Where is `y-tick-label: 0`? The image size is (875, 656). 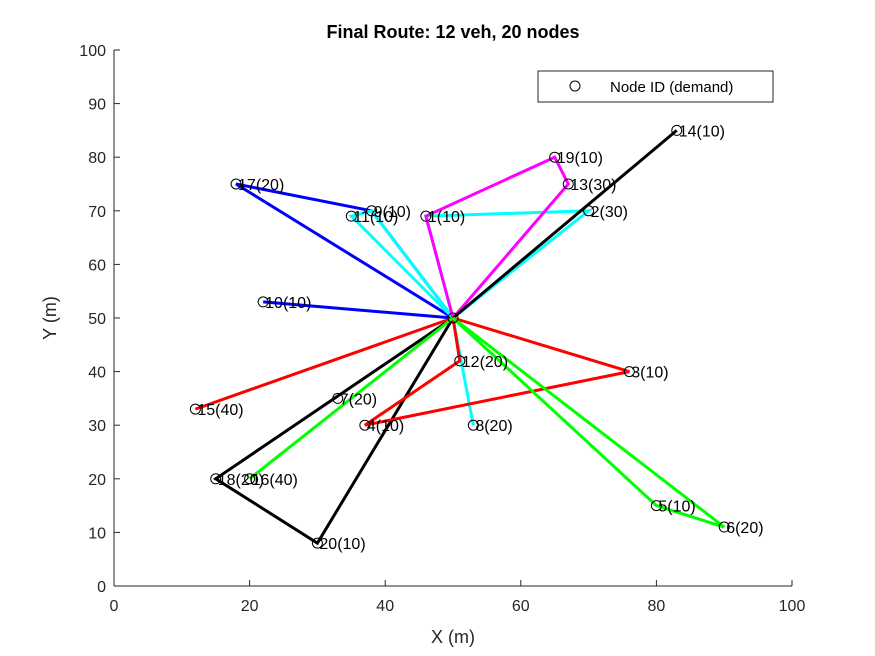
y-tick-label: 0 is located at coordinates (101, 587).